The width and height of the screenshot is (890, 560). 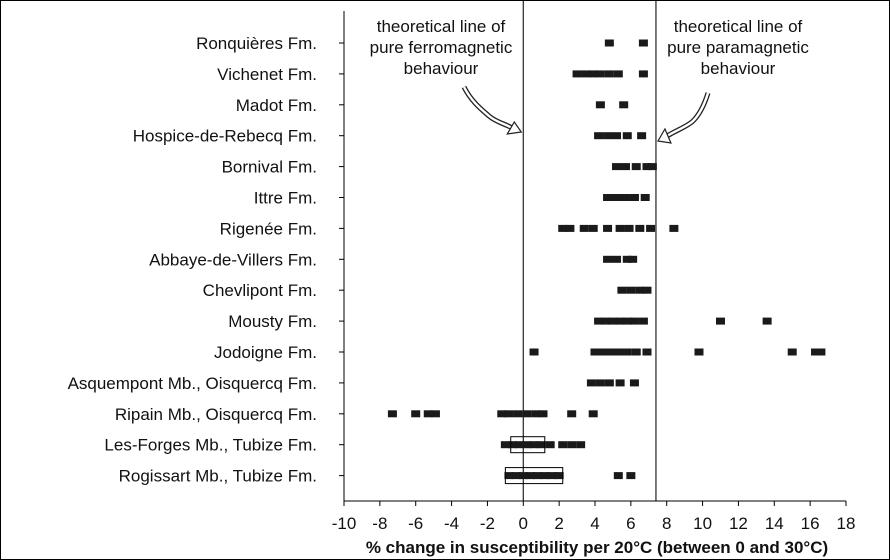 What do you see at coordinates (488, 108) in the screenshot?
I see `arrow-ferromagnetic-shaft-outline` at bounding box center [488, 108].